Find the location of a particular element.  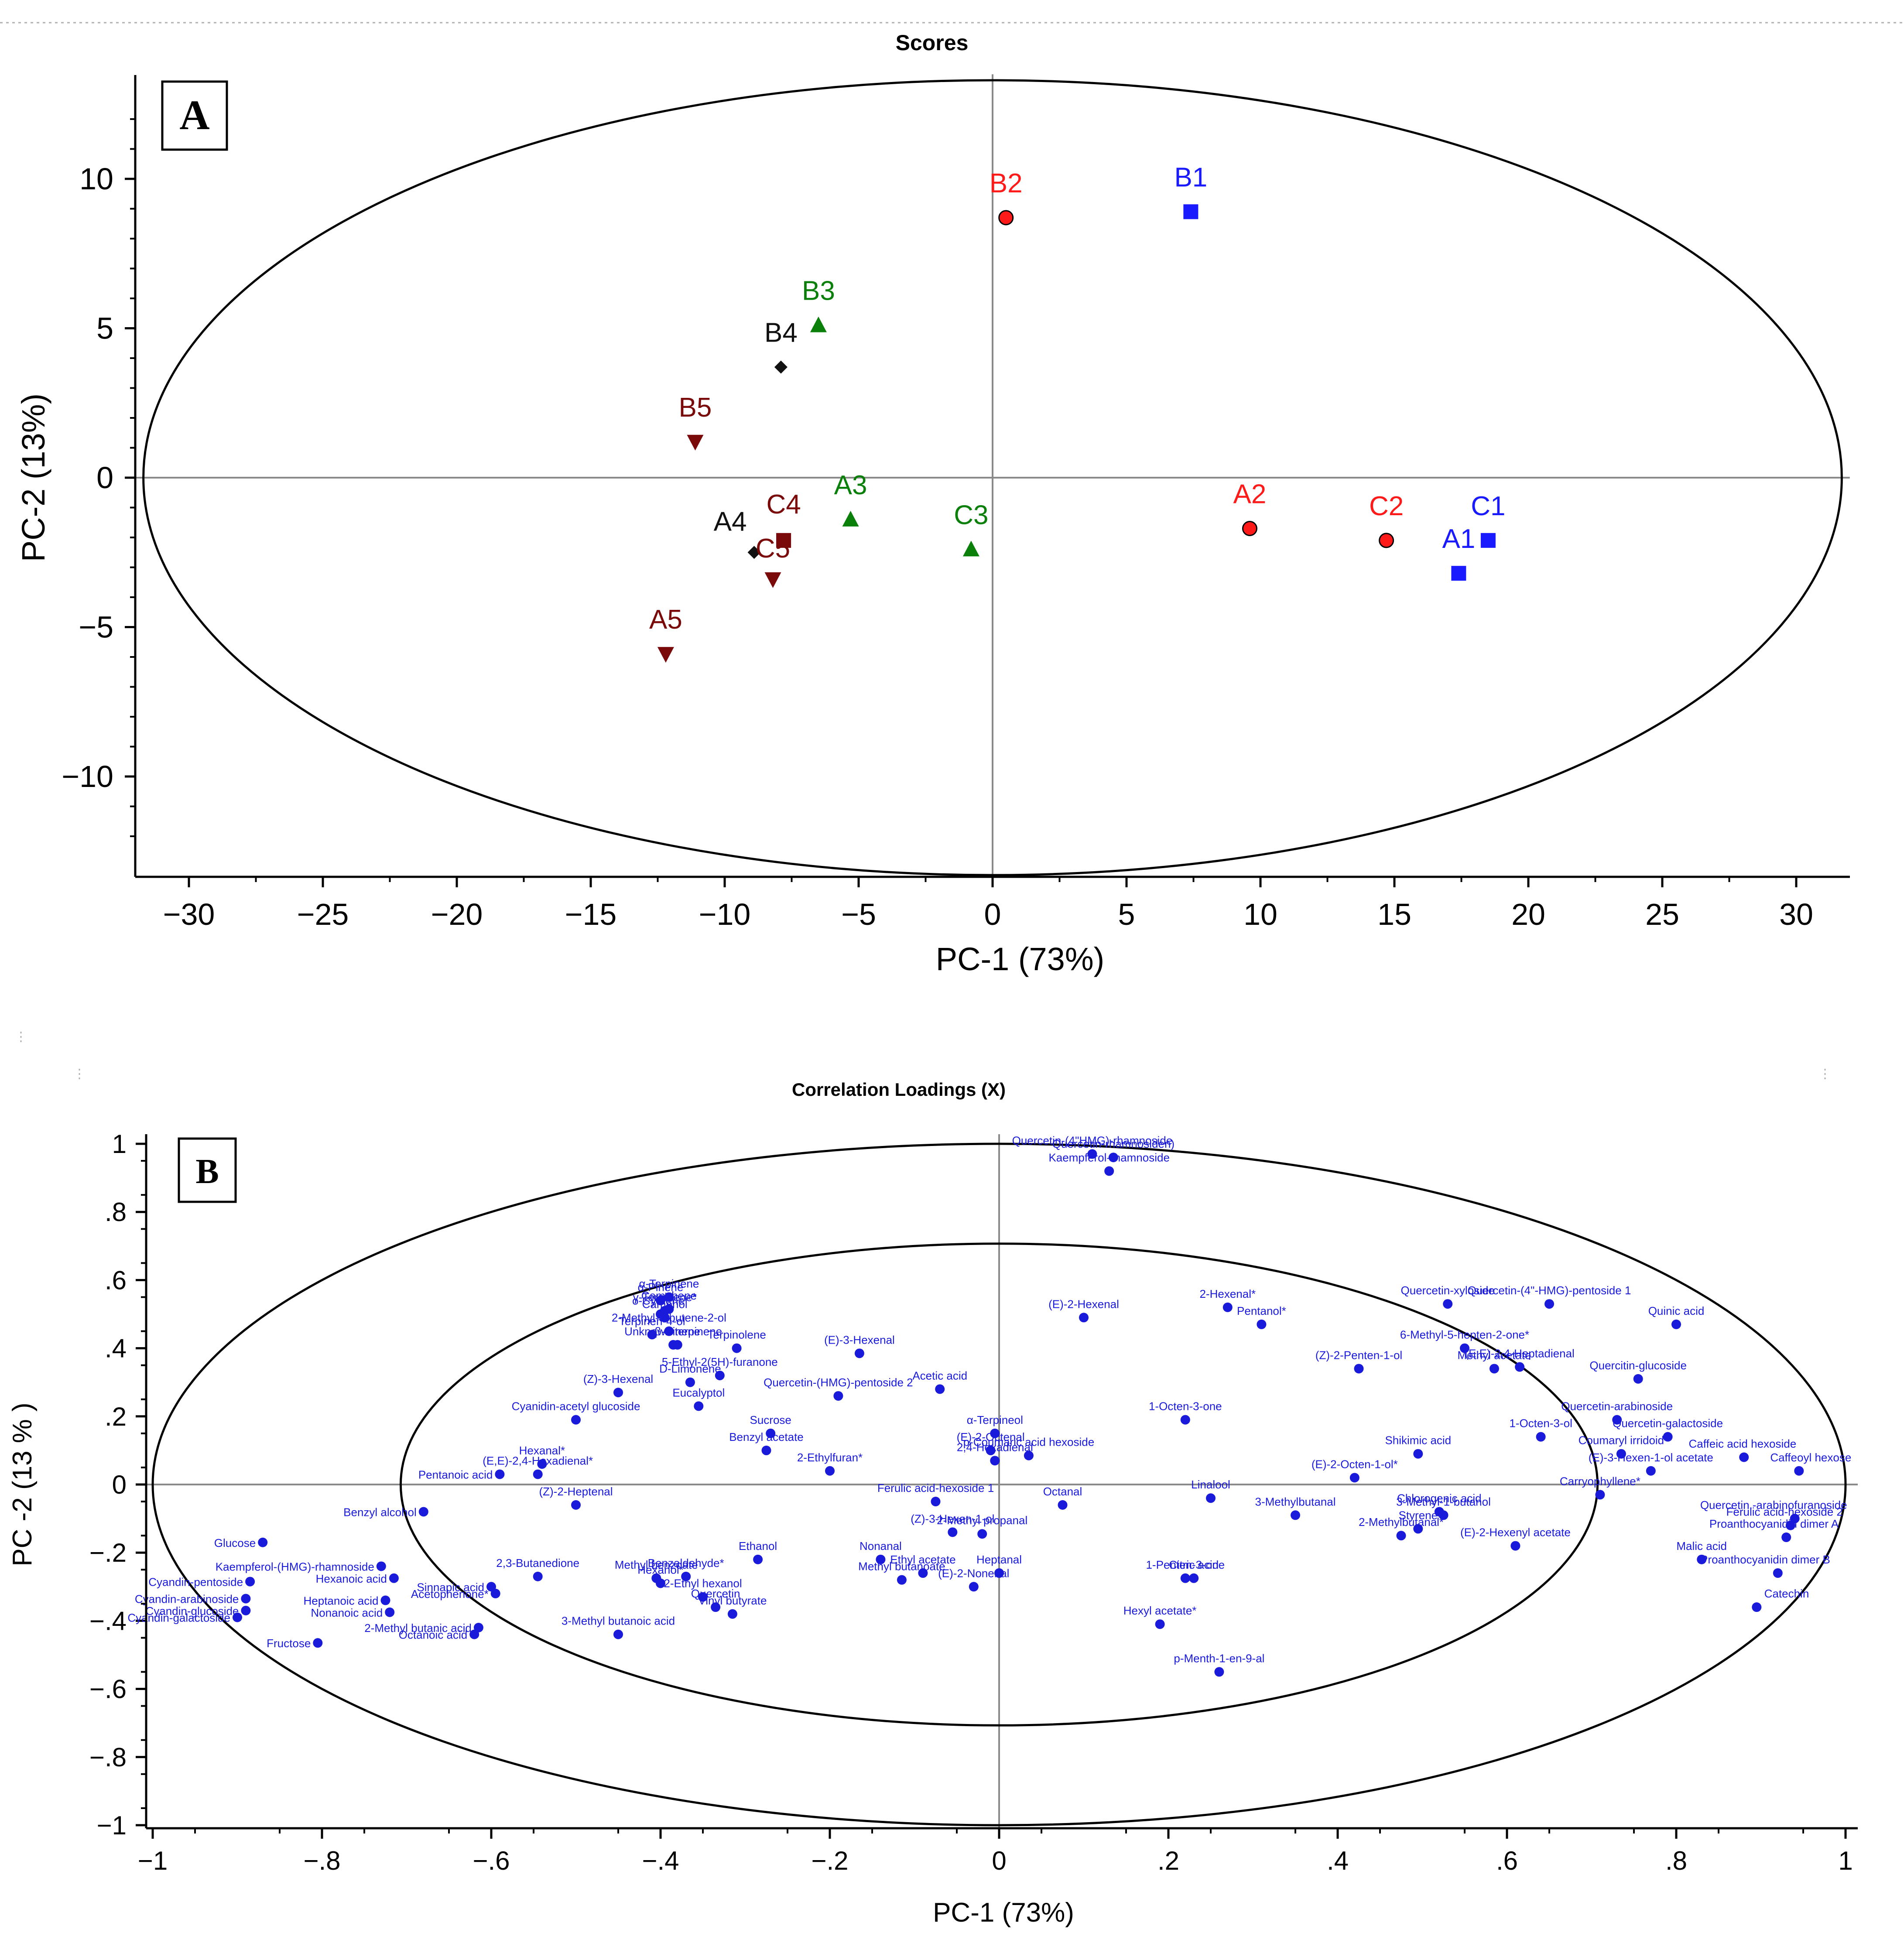

loading-label: Linalool is located at coordinates (1210, 1484).